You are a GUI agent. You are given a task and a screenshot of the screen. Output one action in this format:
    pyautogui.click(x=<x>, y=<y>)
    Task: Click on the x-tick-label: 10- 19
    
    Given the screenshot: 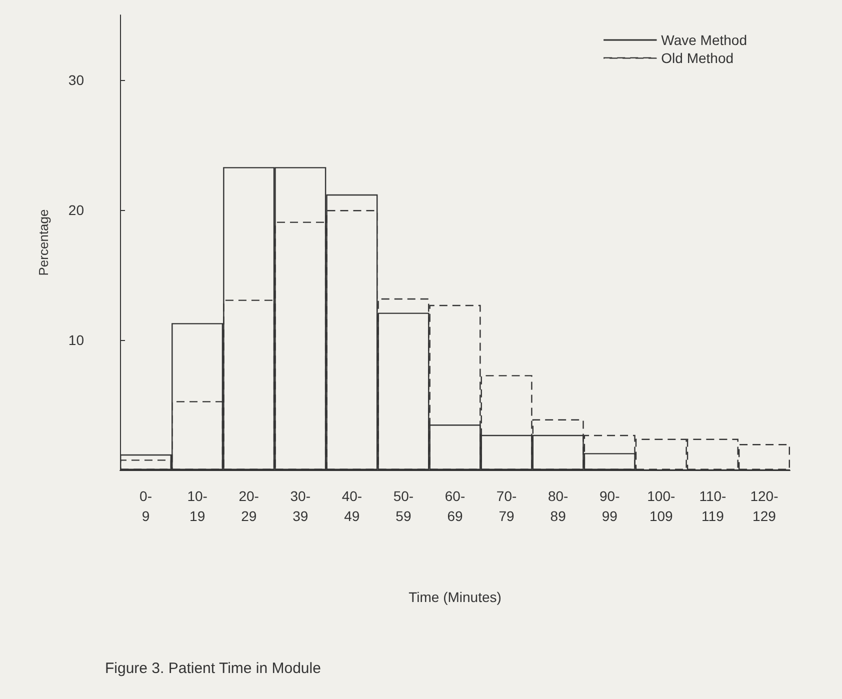 What is the action you would take?
    pyautogui.click(x=197, y=506)
    